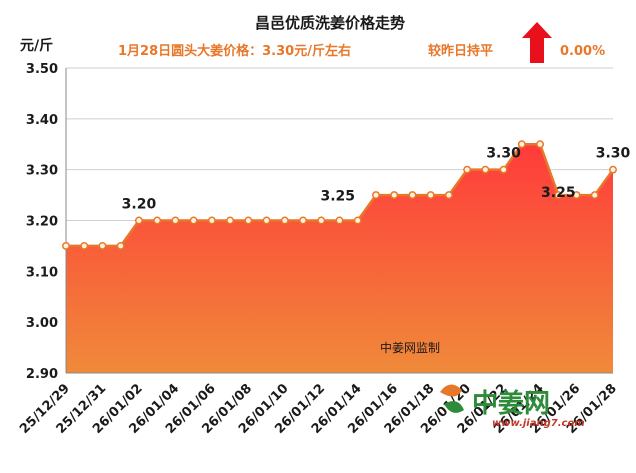 This screenshot has width=636, height=473. Describe the element at coordinates (538, 423) in the screenshot. I see `watermark-url: www.jiang7.com` at that location.